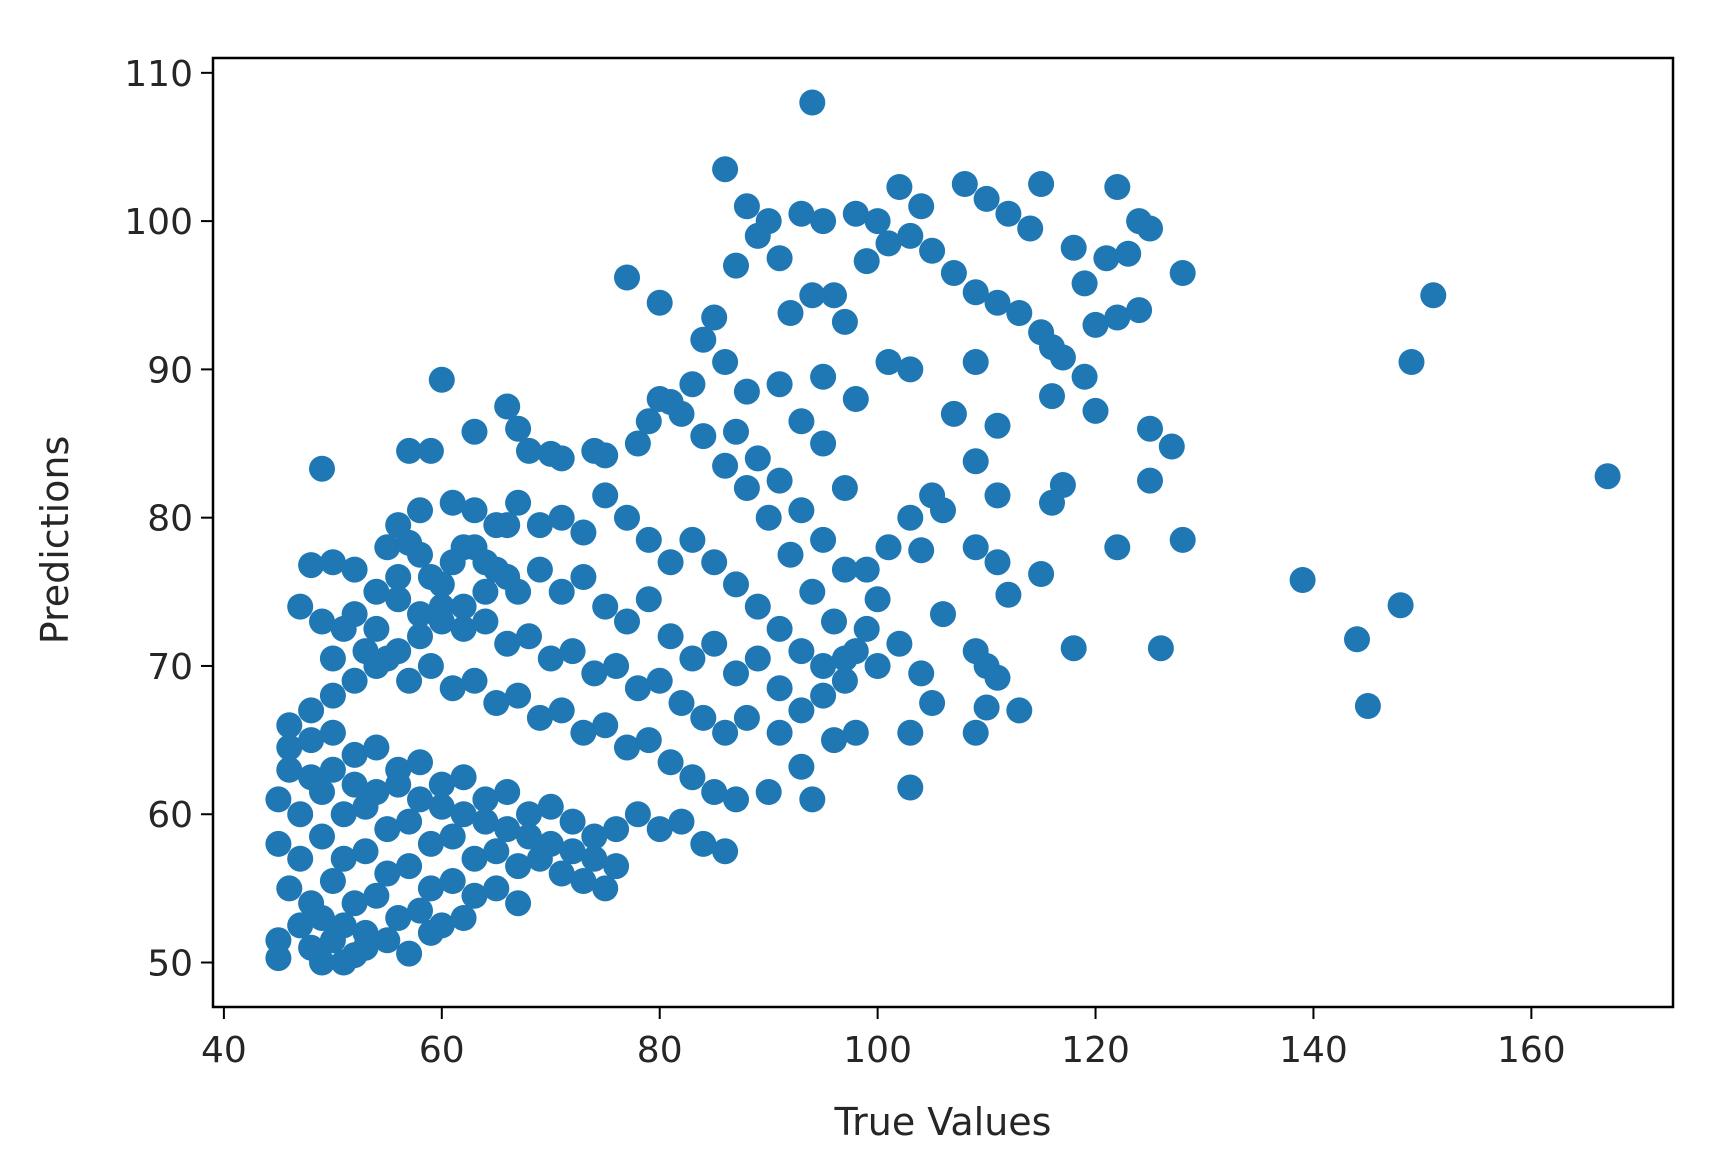  What do you see at coordinates (170, 370) in the screenshot?
I see `y-tick-label: 90` at bounding box center [170, 370].